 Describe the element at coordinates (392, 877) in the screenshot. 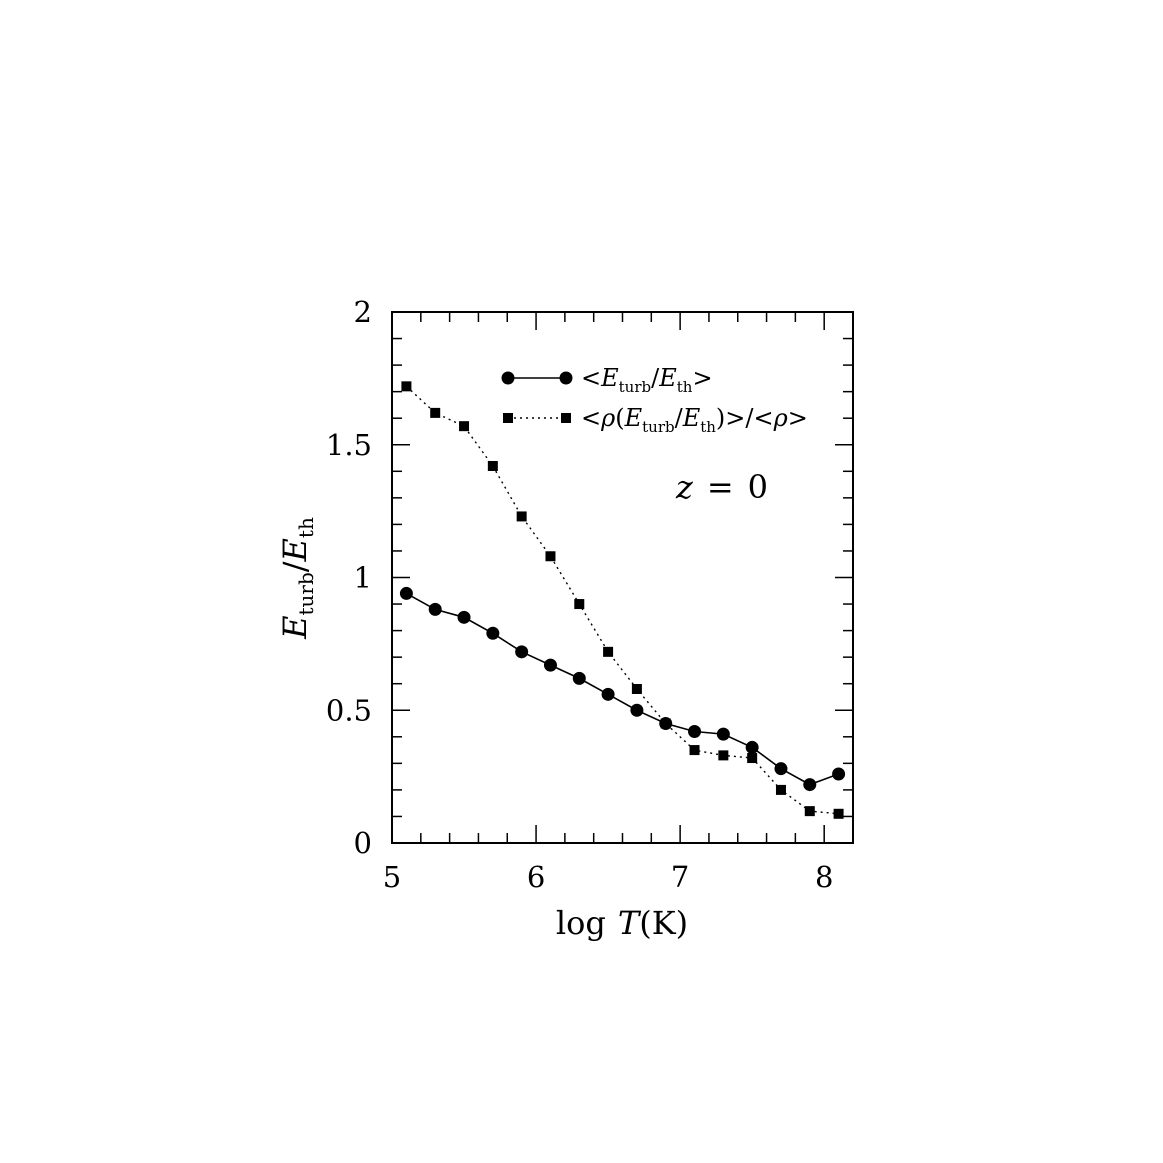

I see `x-tick-label: 5` at that location.